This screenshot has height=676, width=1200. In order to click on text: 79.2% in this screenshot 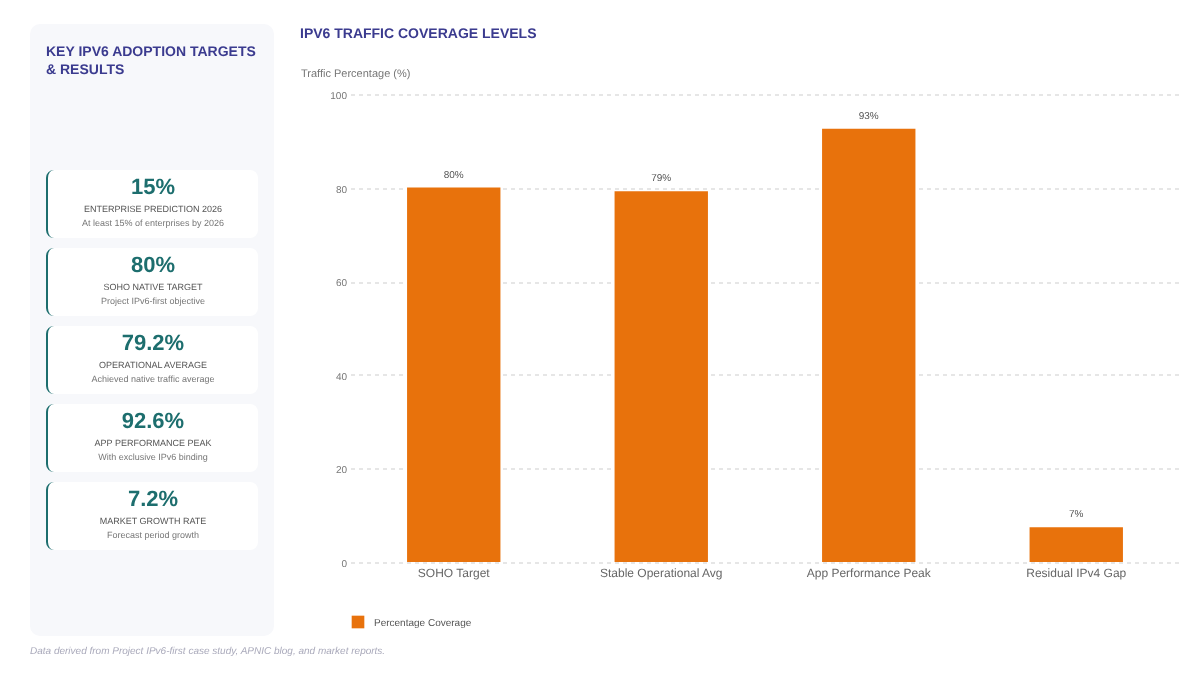, I will do `click(153, 345)`.